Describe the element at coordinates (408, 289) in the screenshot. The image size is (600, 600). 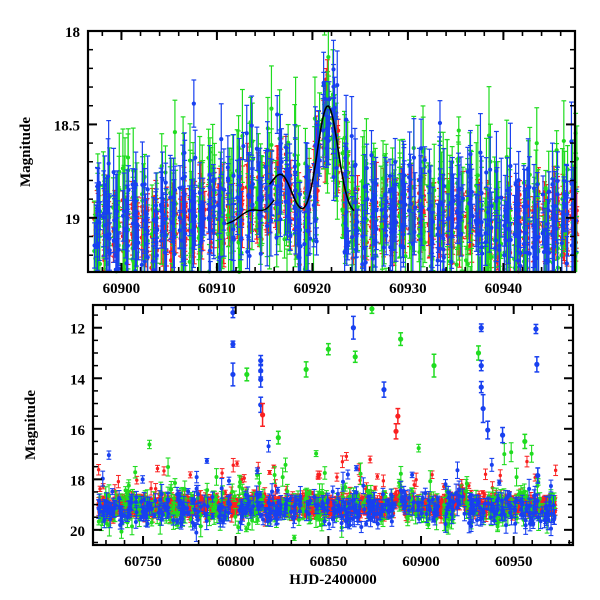
I see `xtick-label: 60930` at that location.